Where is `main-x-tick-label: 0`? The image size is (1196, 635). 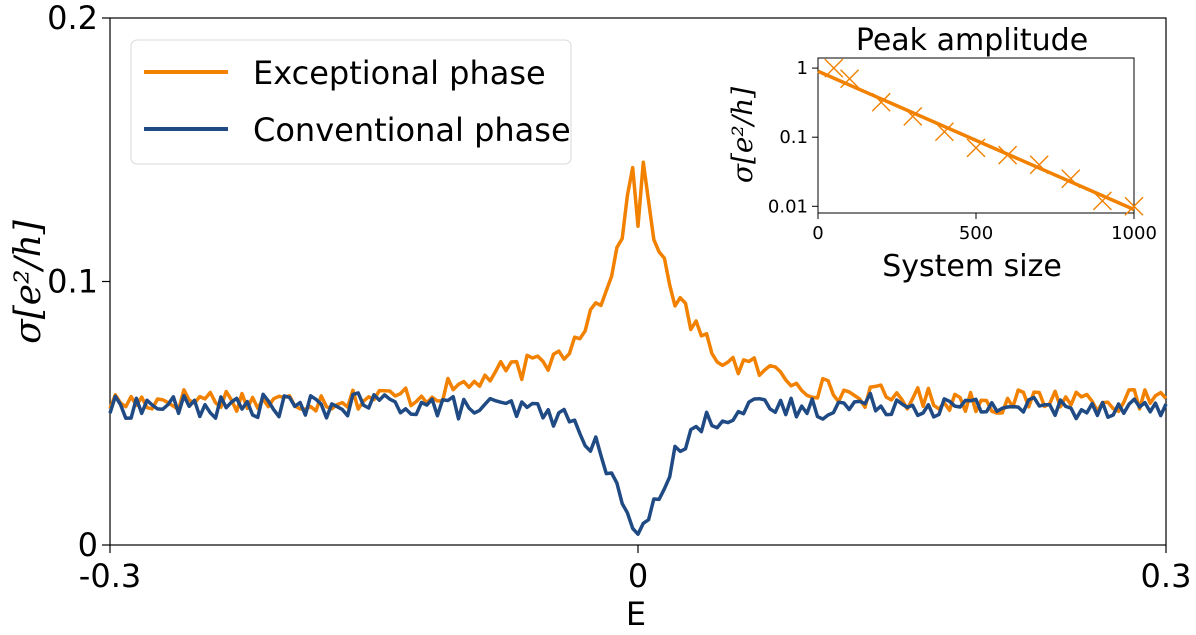 main-x-tick-label: 0 is located at coordinates (638, 576).